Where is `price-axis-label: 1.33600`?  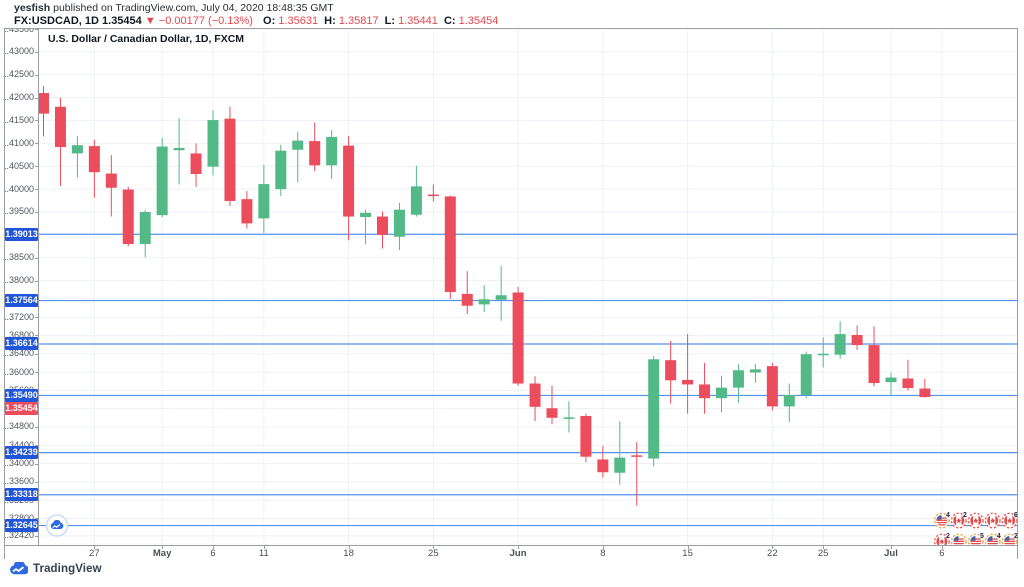
price-axis-label: 1.33600 is located at coordinates (19, 481).